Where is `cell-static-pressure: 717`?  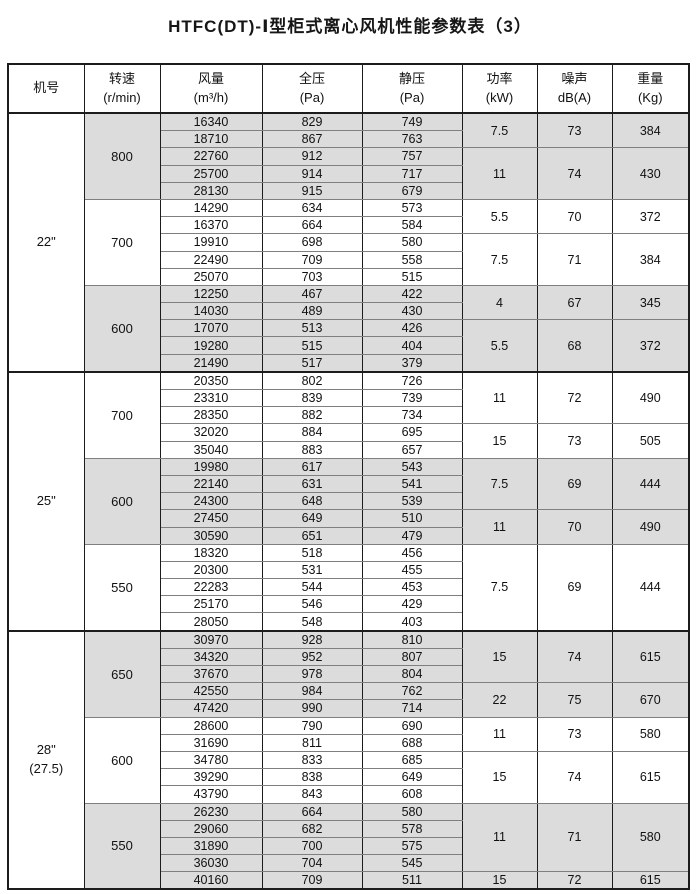
cell-static-pressure: 717 is located at coordinates (412, 173).